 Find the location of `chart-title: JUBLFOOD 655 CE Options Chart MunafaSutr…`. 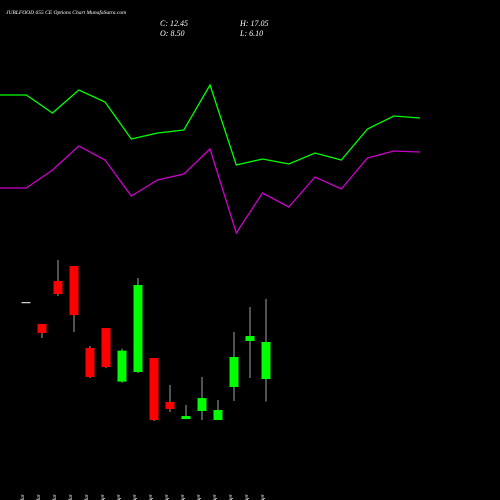

chart-title: JUBLFOOD 655 CE Options Chart MunafaSutr… is located at coordinates (66, 12).